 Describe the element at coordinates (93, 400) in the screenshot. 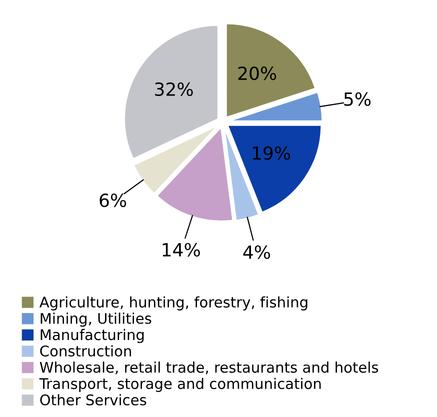

I see `legend-label: Other Services` at that location.